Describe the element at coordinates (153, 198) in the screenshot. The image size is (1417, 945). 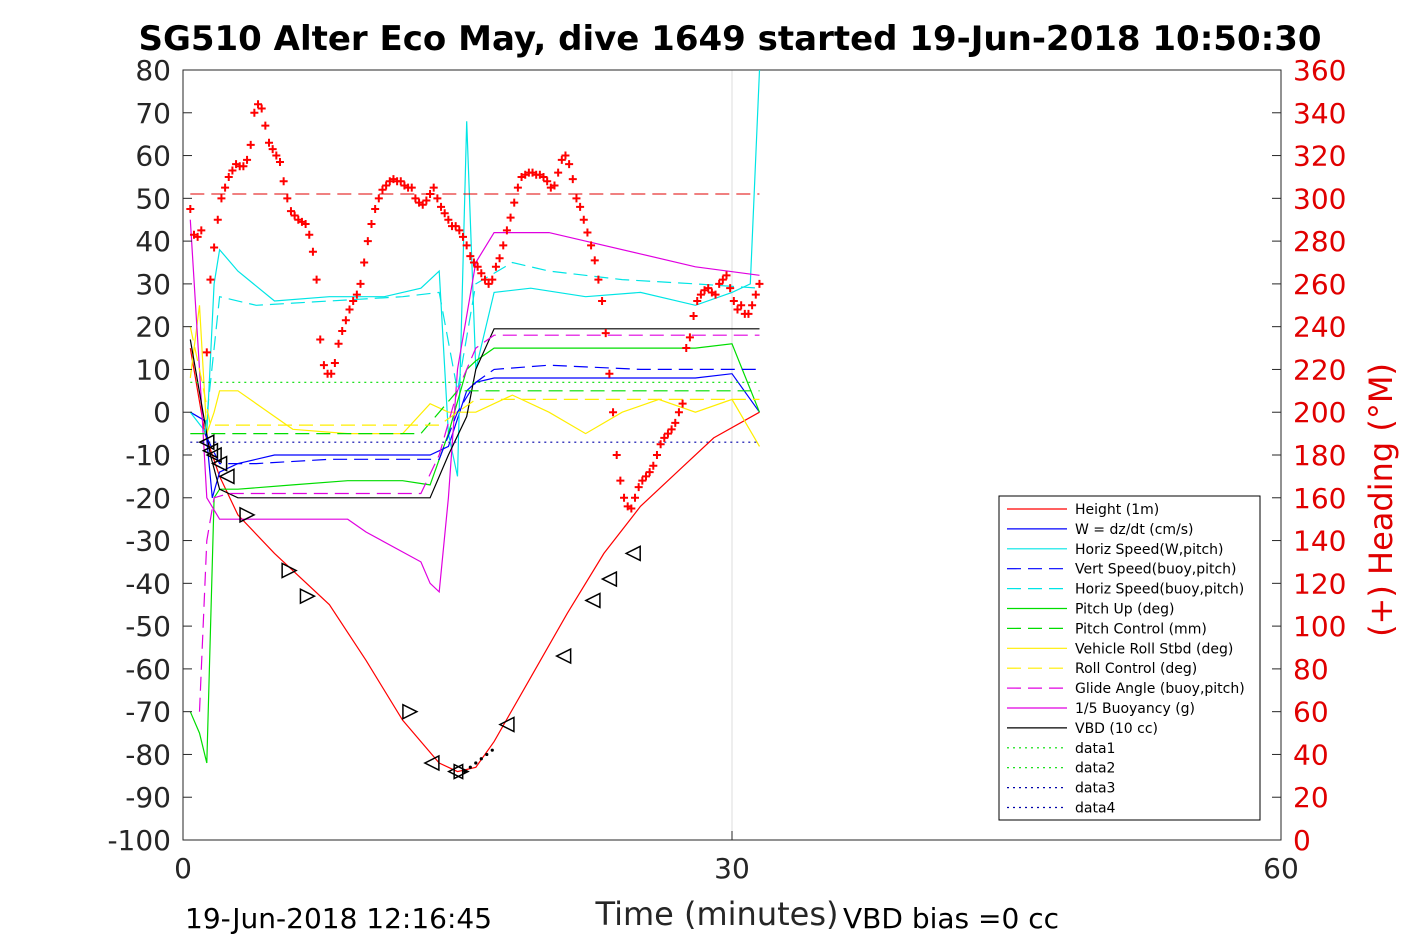
I see `y-tick-left-label: 50` at that location.